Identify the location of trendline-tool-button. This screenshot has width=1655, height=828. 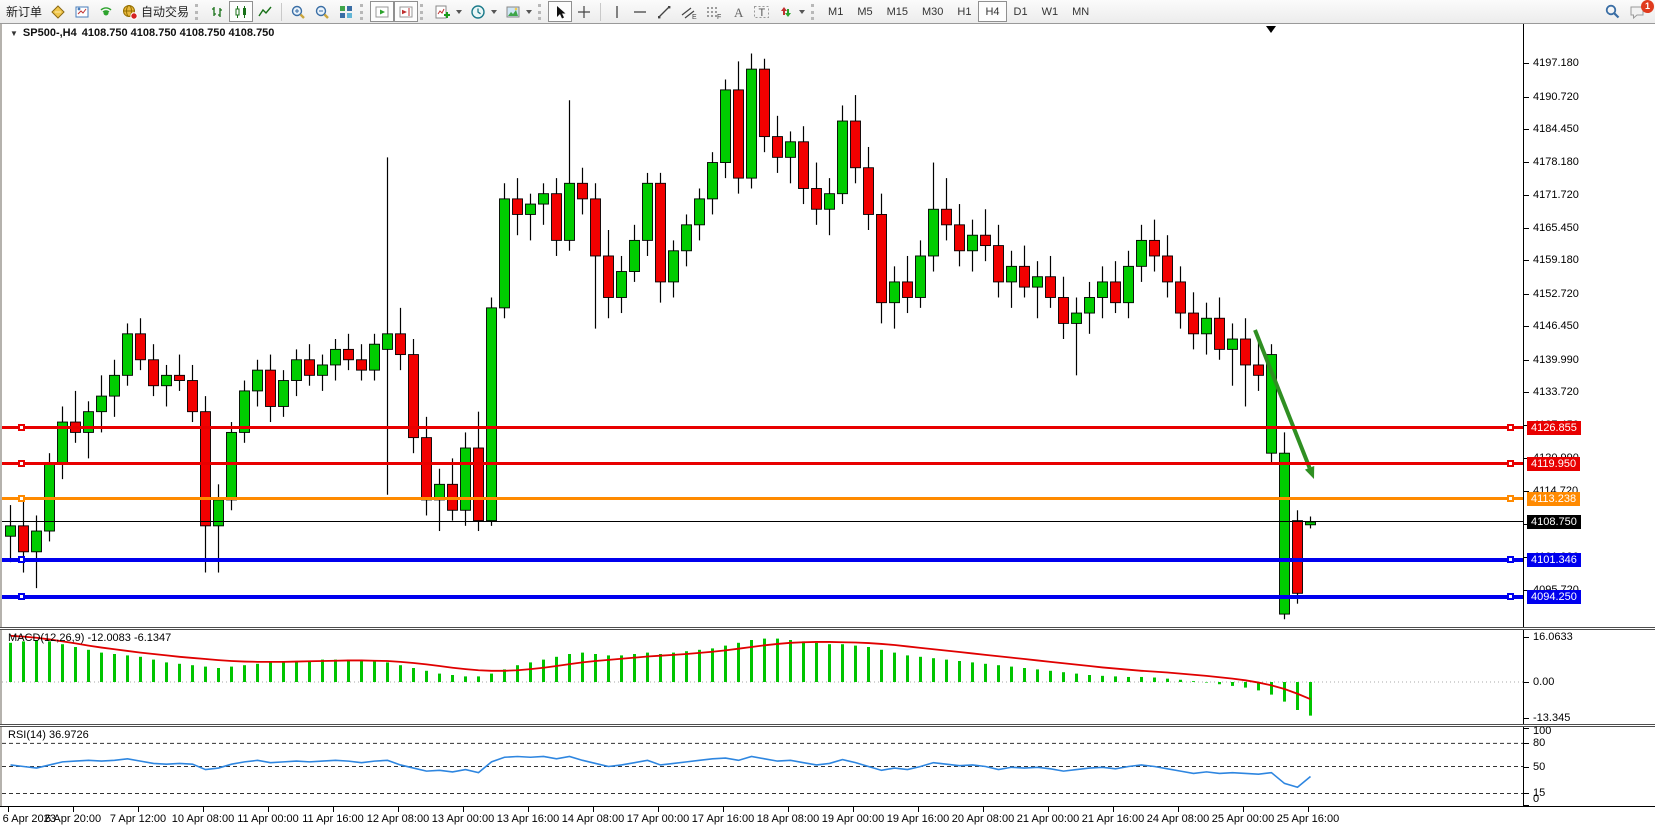
(664, 11).